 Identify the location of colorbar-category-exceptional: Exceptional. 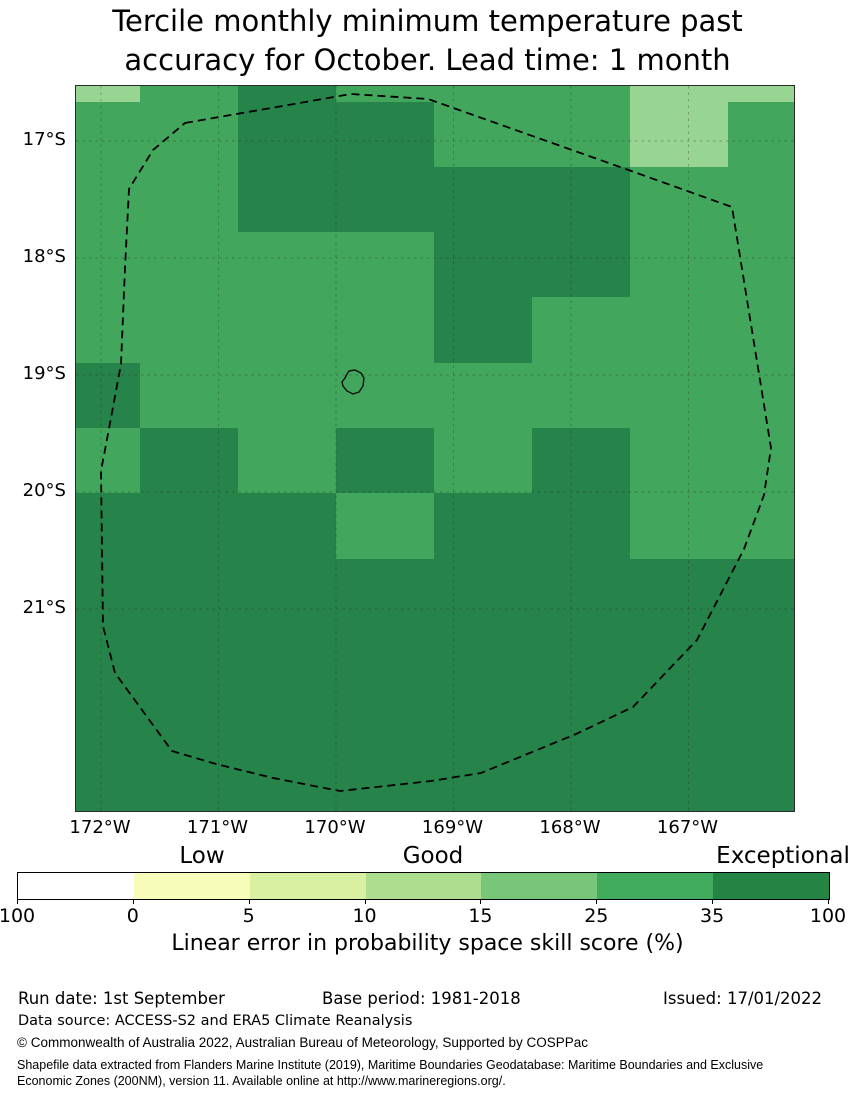
(783, 856).